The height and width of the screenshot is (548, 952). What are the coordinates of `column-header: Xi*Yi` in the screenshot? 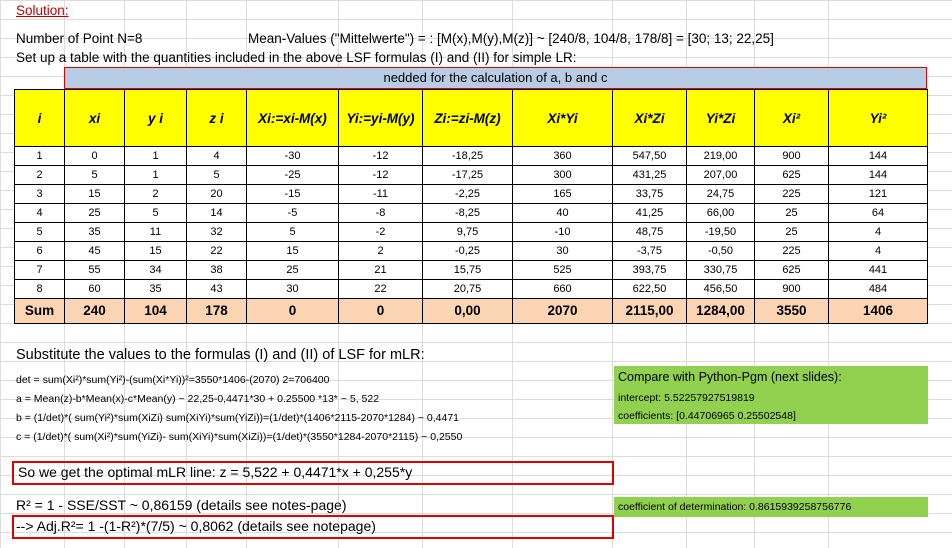 It's located at (562, 118).